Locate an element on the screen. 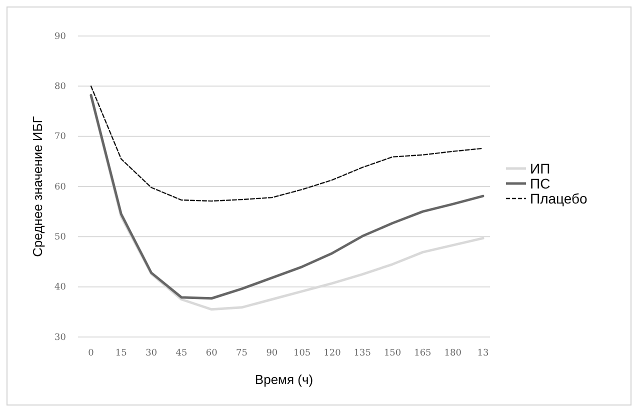 This screenshot has height=412, width=638. x-tick-label: 135 is located at coordinates (363, 353).